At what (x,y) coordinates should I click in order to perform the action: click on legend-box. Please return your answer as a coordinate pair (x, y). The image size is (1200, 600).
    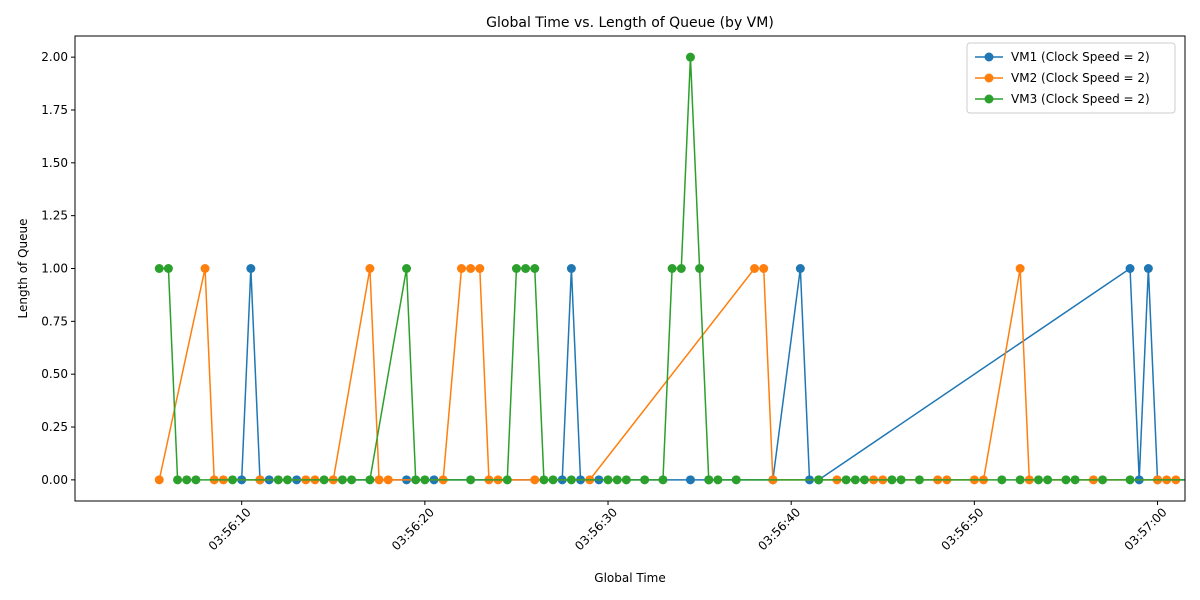
    Looking at the image, I should click on (1071, 78).